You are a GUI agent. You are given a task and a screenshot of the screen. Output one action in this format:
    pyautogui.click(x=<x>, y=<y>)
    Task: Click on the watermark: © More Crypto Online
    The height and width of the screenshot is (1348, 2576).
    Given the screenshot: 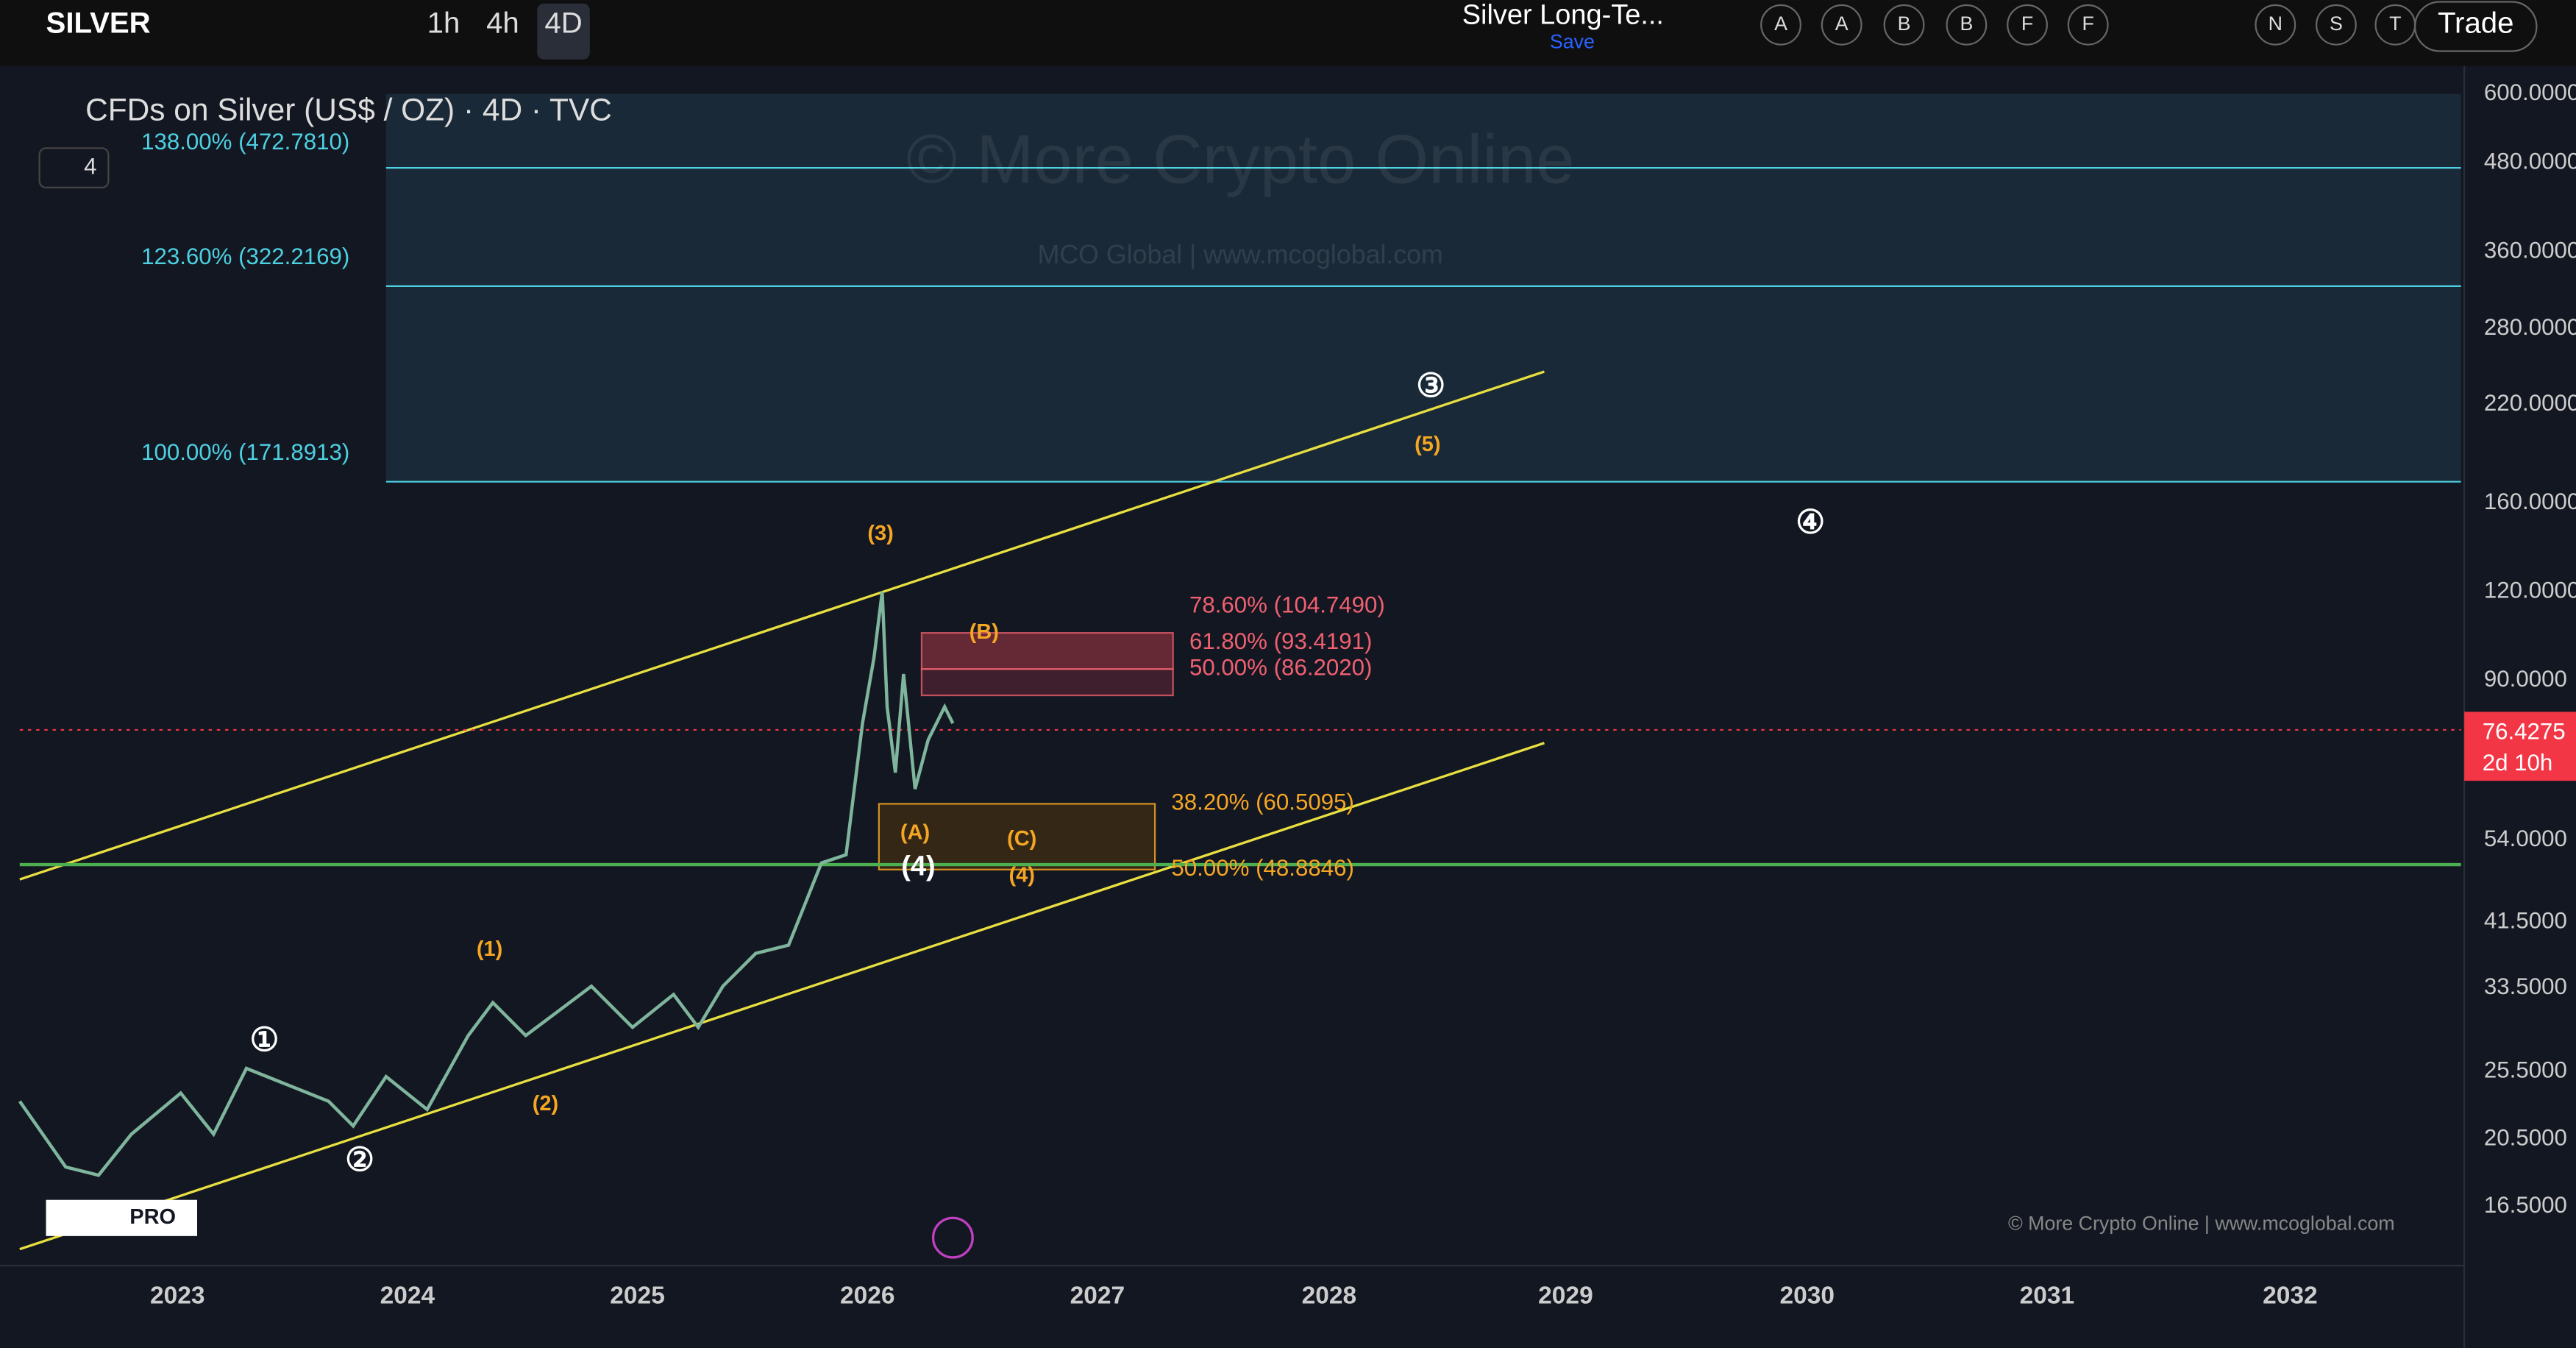 What is the action you would take?
    pyautogui.click(x=1240, y=158)
    